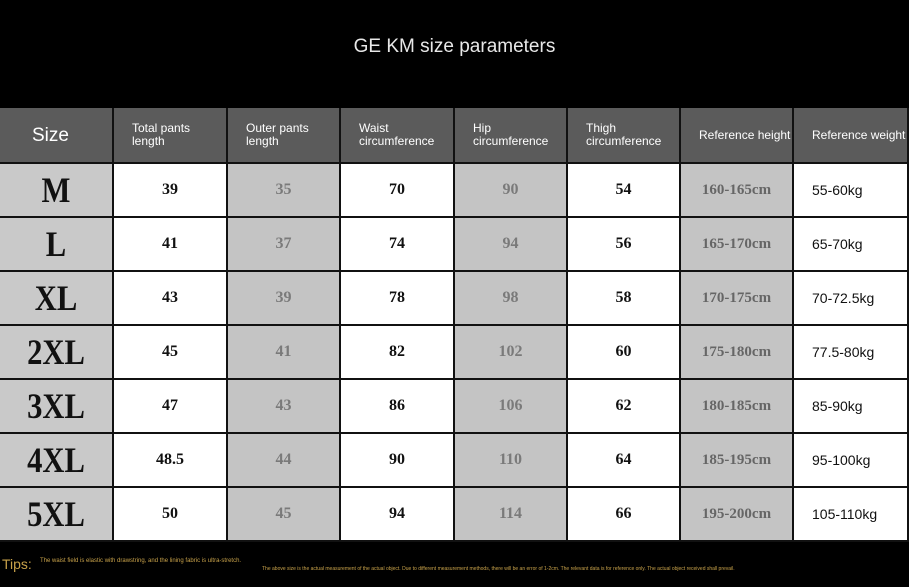 The image size is (909, 587). I want to click on header-hip-circumference: Hip circumference, so click(511, 136).